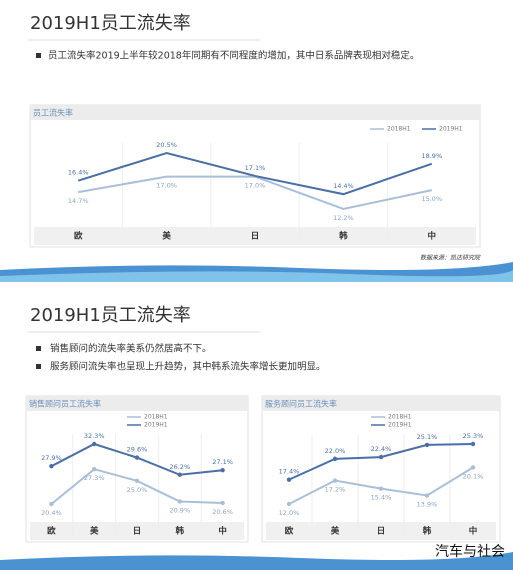 The height and width of the screenshot is (574, 513). What do you see at coordinates (188, 367) in the screenshot?
I see `bullet: 服务顾问流失率也呈现上升趋势，其中韩系流失率增长更加明显。` at bounding box center [188, 367].